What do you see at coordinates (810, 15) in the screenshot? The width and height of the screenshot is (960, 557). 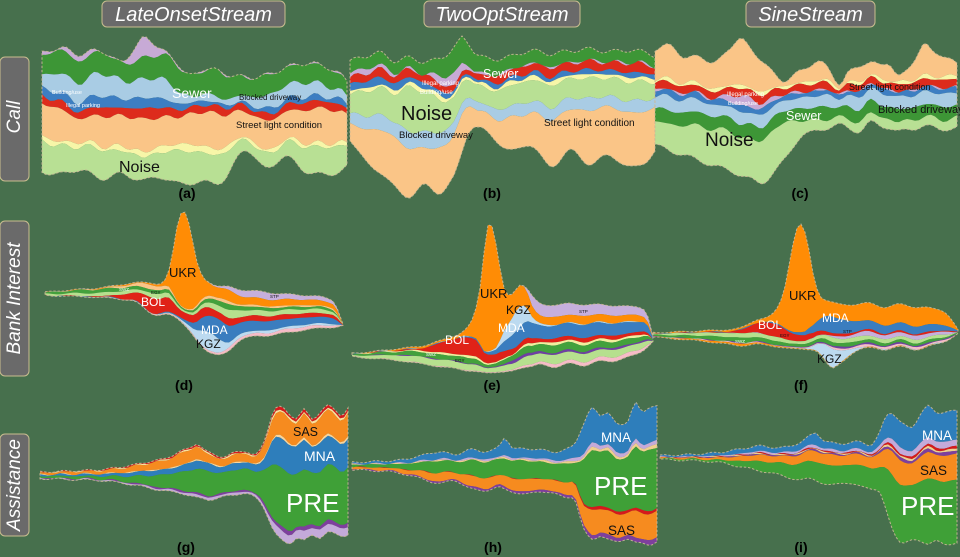 I see `svg-text: SineStream` at bounding box center [810, 15].